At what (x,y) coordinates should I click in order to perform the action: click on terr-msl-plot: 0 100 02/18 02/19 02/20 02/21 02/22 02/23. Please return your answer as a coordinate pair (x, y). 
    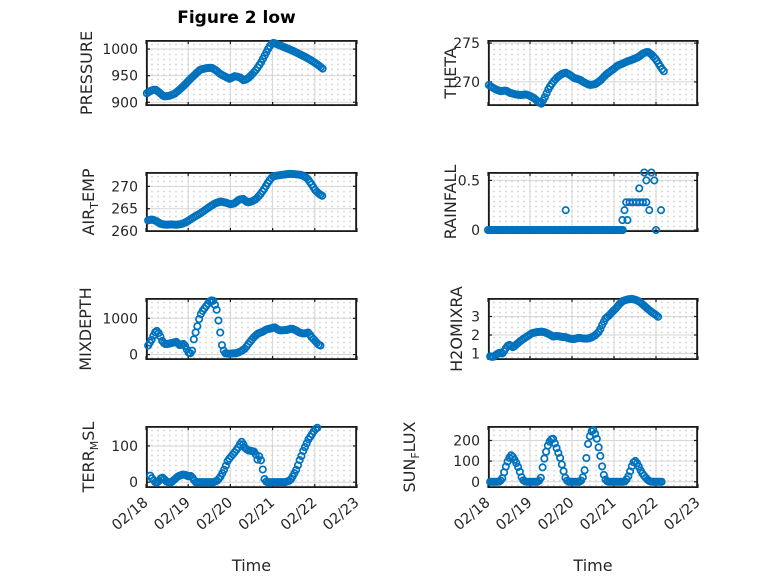
    Looking at the image, I should click on (236, 478).